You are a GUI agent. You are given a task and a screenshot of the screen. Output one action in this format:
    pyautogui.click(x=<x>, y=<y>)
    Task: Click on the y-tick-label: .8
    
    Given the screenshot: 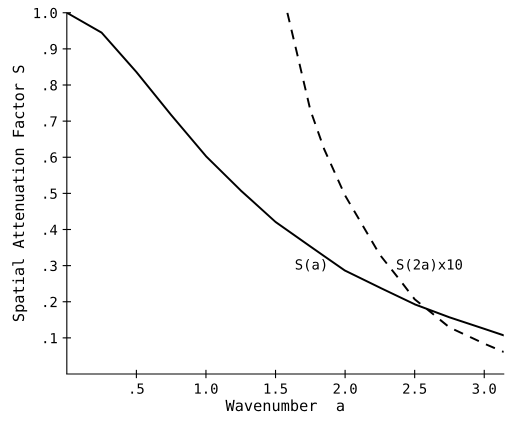 What is the action you would take?
    pyautogui.click(x=50, y=85)
    